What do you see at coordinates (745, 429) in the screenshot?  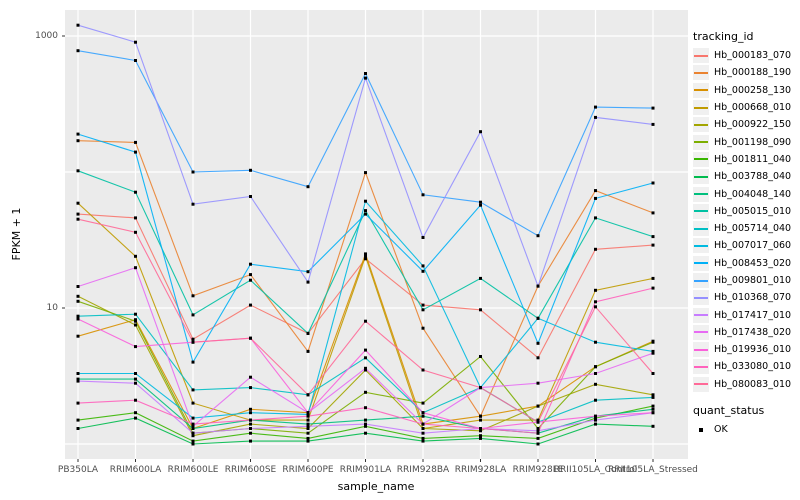 I see `legend-item-quant-OK: OK` at bounding box center [745, 429].